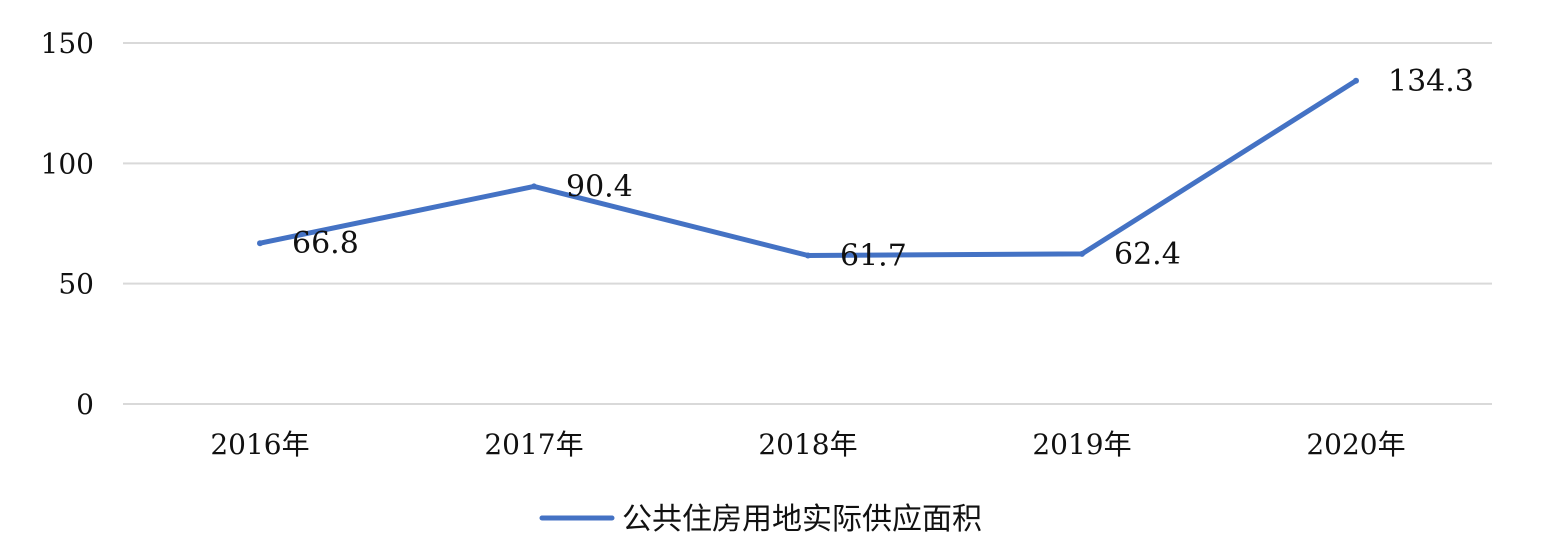 Image resolution: width=1550 pixels, height=558 pixels. Describe the element at coordinates (1355, 444) in the screenshot. I see `x-tick-label: 2020年` at that location.